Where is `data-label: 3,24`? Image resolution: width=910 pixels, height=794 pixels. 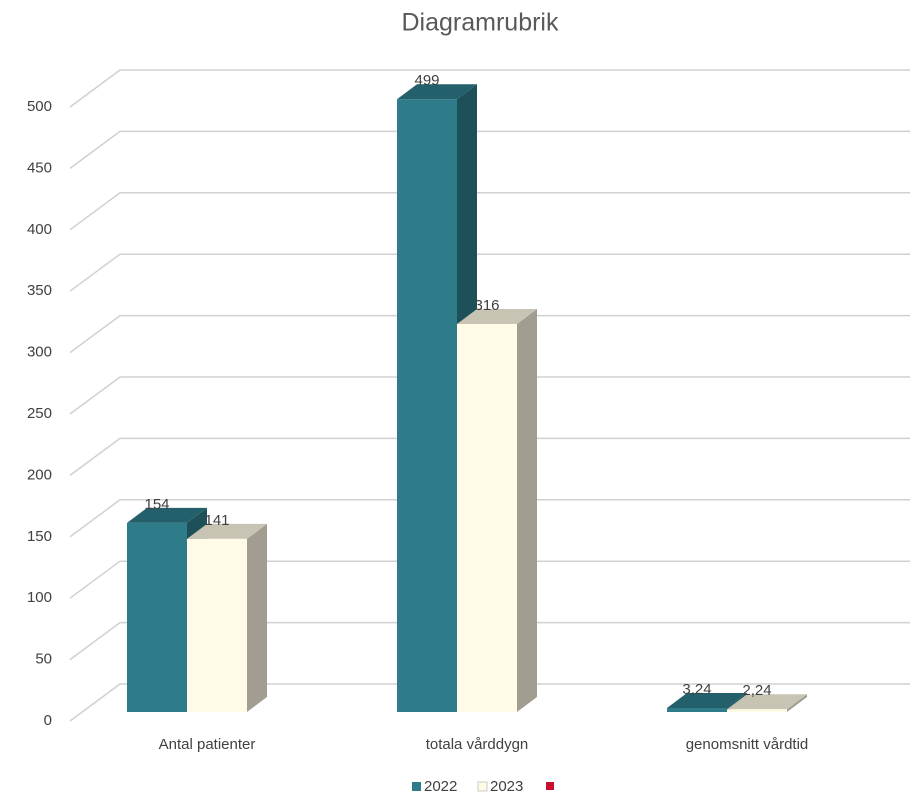
data-label: 3,24 is located at coordinates (696, 689).